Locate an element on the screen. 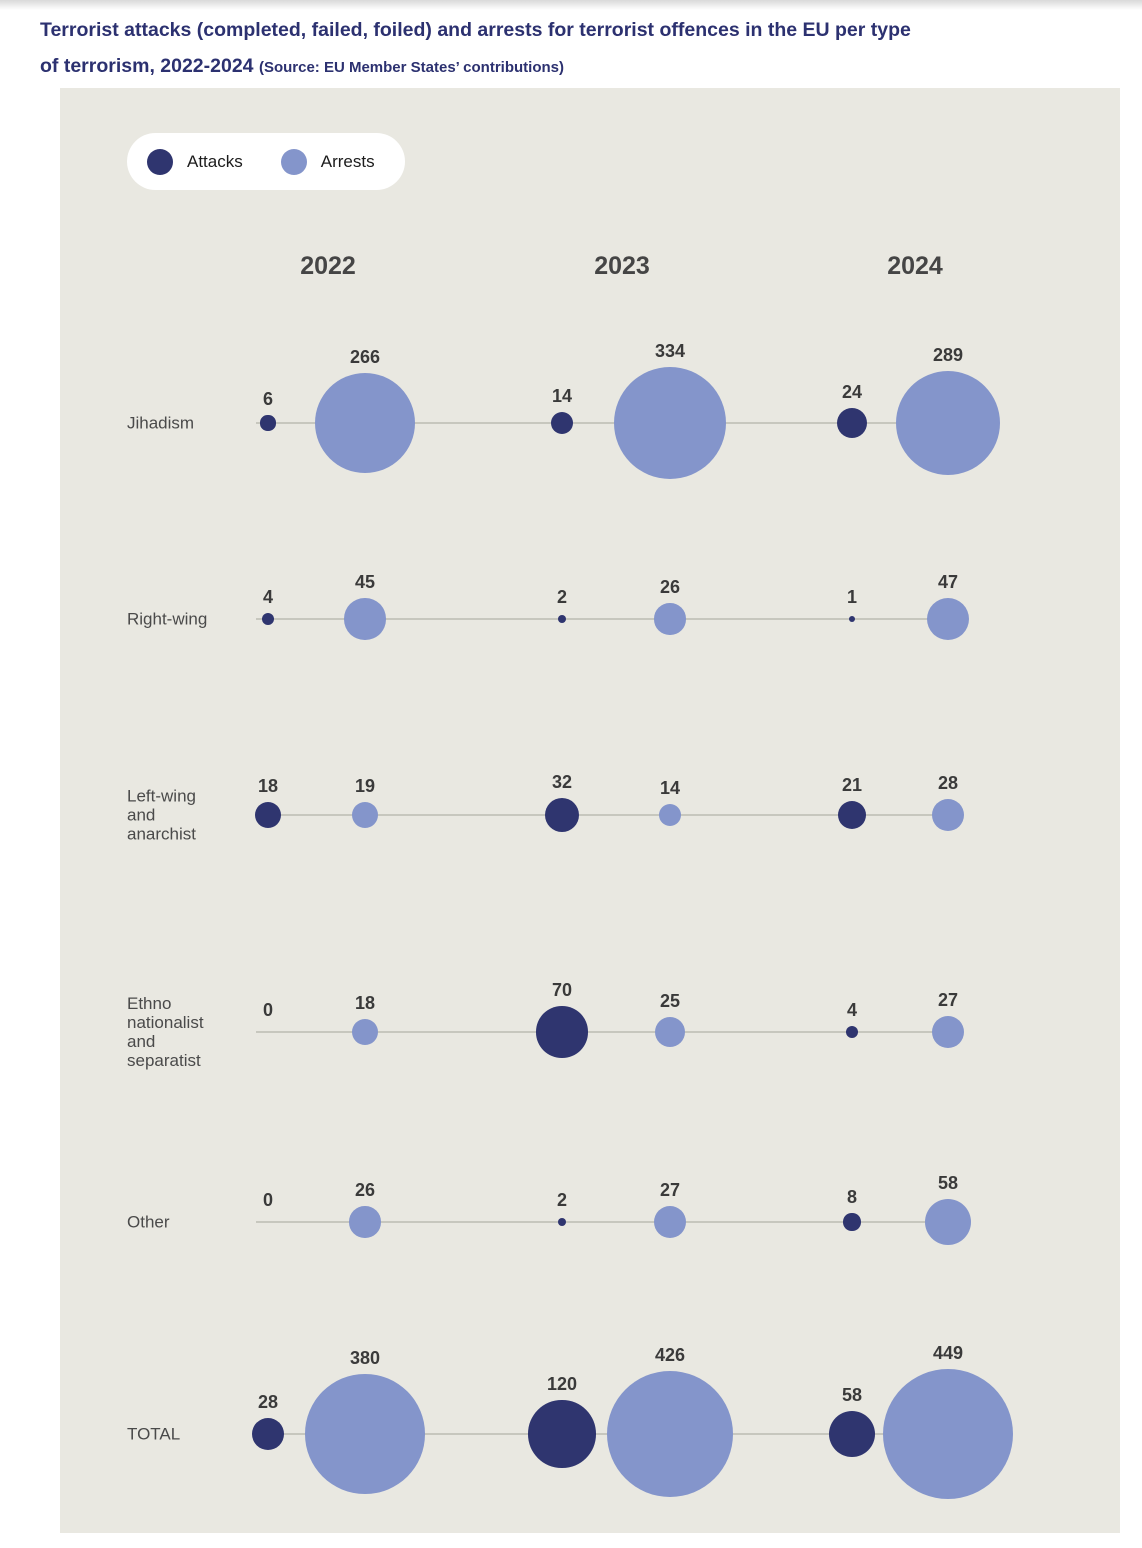 This screenshot has height=1548, width=1142. category-label: Jihadism is located at coordinates (160, 423).